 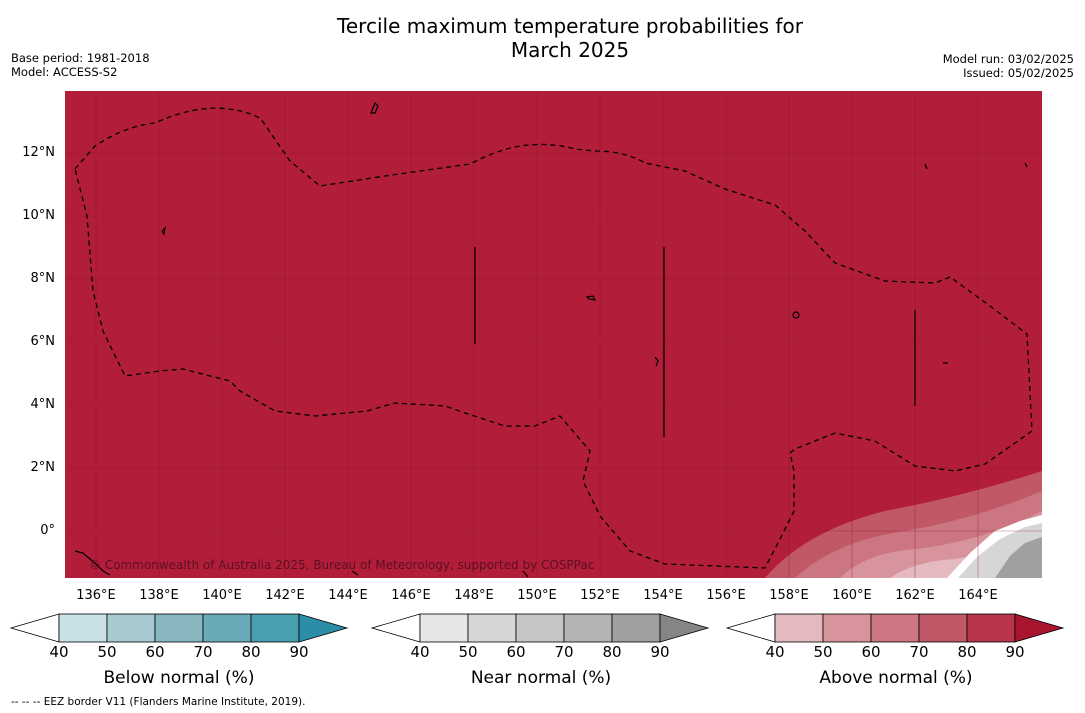 I want to click on island-south, so click(x=355, y=573).